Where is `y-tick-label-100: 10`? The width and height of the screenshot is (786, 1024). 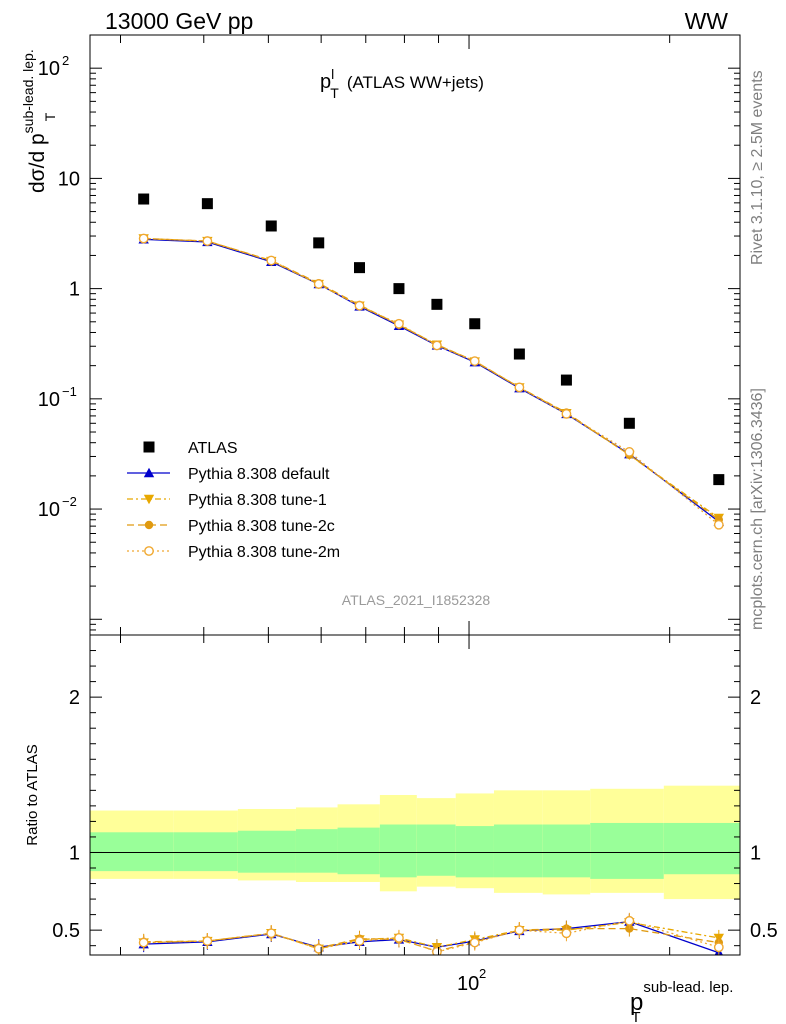
y-tick-label-100: 10 is located at coordinates (49, 69).